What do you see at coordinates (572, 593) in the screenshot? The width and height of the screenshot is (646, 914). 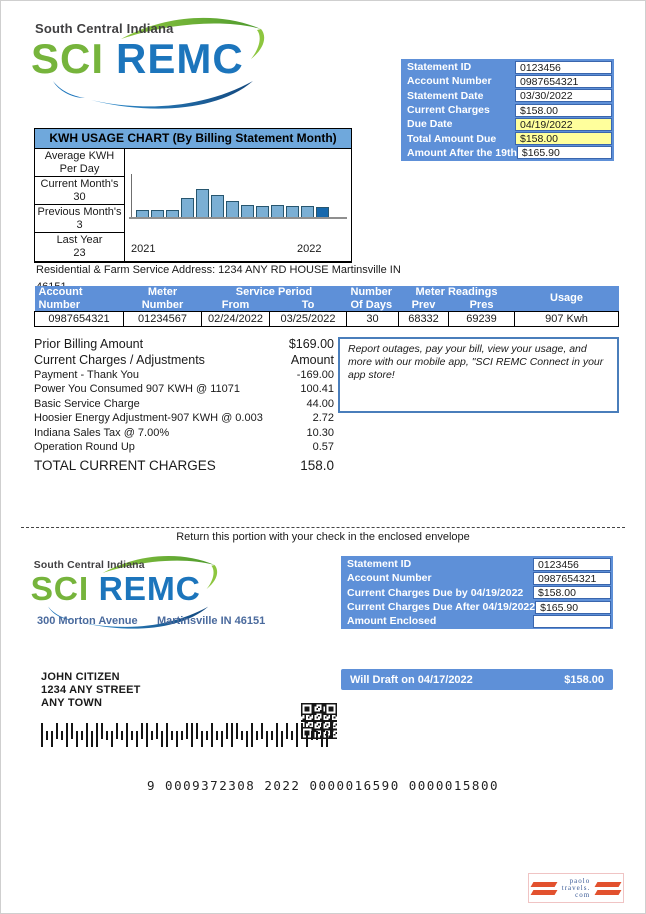 I see `due-by-value: $158.00` at bounding box center [572, 593].